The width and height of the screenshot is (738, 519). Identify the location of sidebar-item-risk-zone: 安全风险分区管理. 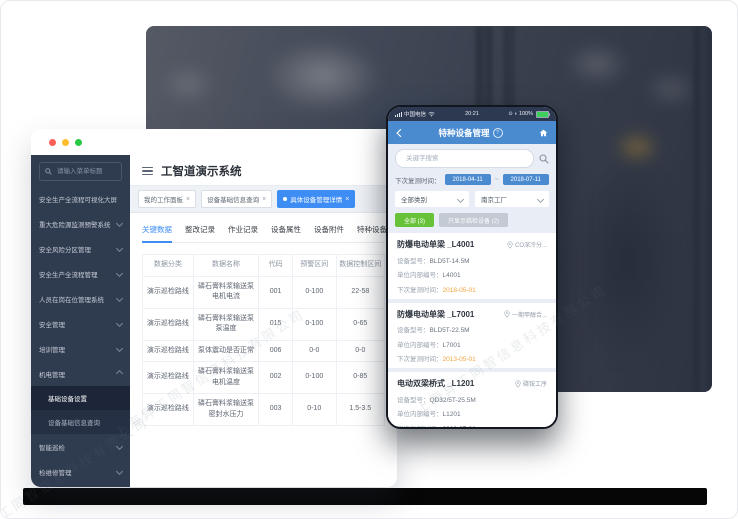
(80, 248).